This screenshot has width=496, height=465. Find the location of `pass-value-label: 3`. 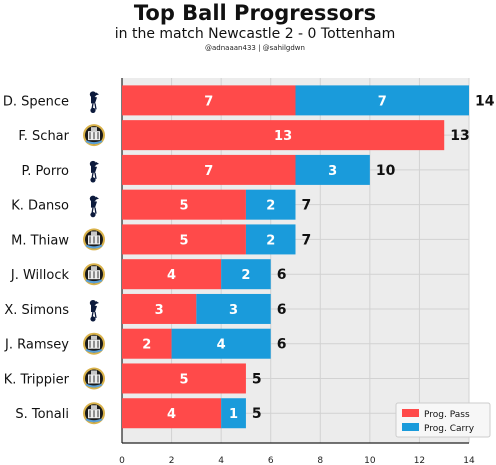

pass-value-label: 3 is located at coordinates (159, 310).